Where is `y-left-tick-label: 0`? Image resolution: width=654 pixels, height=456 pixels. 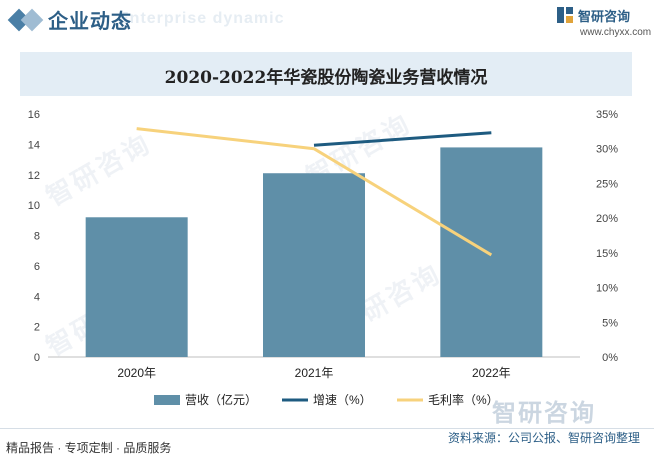 y-left-tick-label: 0 is located at coordinates (37, 358).